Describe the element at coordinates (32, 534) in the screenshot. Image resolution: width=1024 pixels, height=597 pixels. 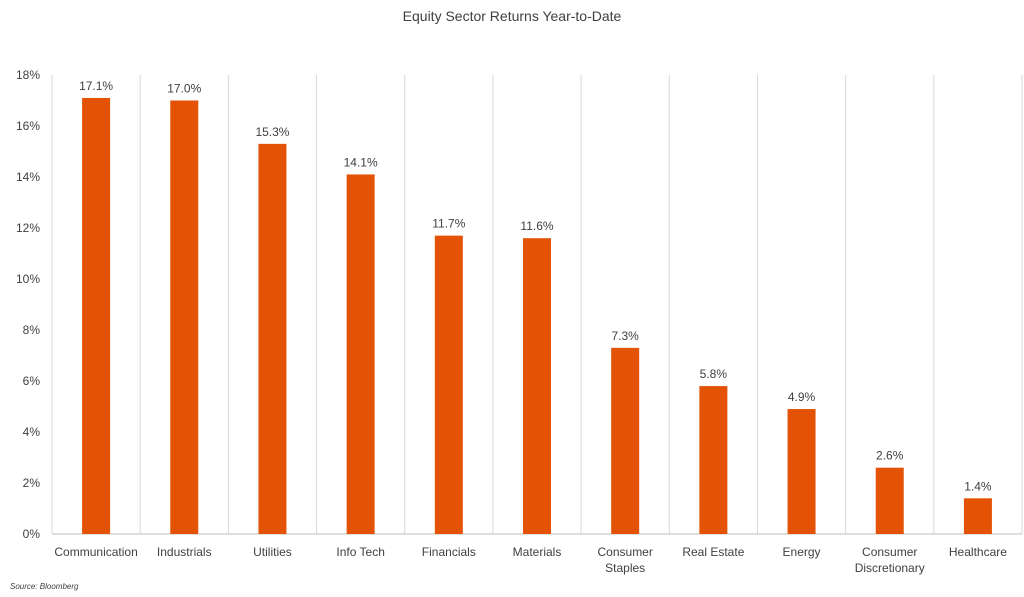
I see `y-tick-label: 0%` at that location.